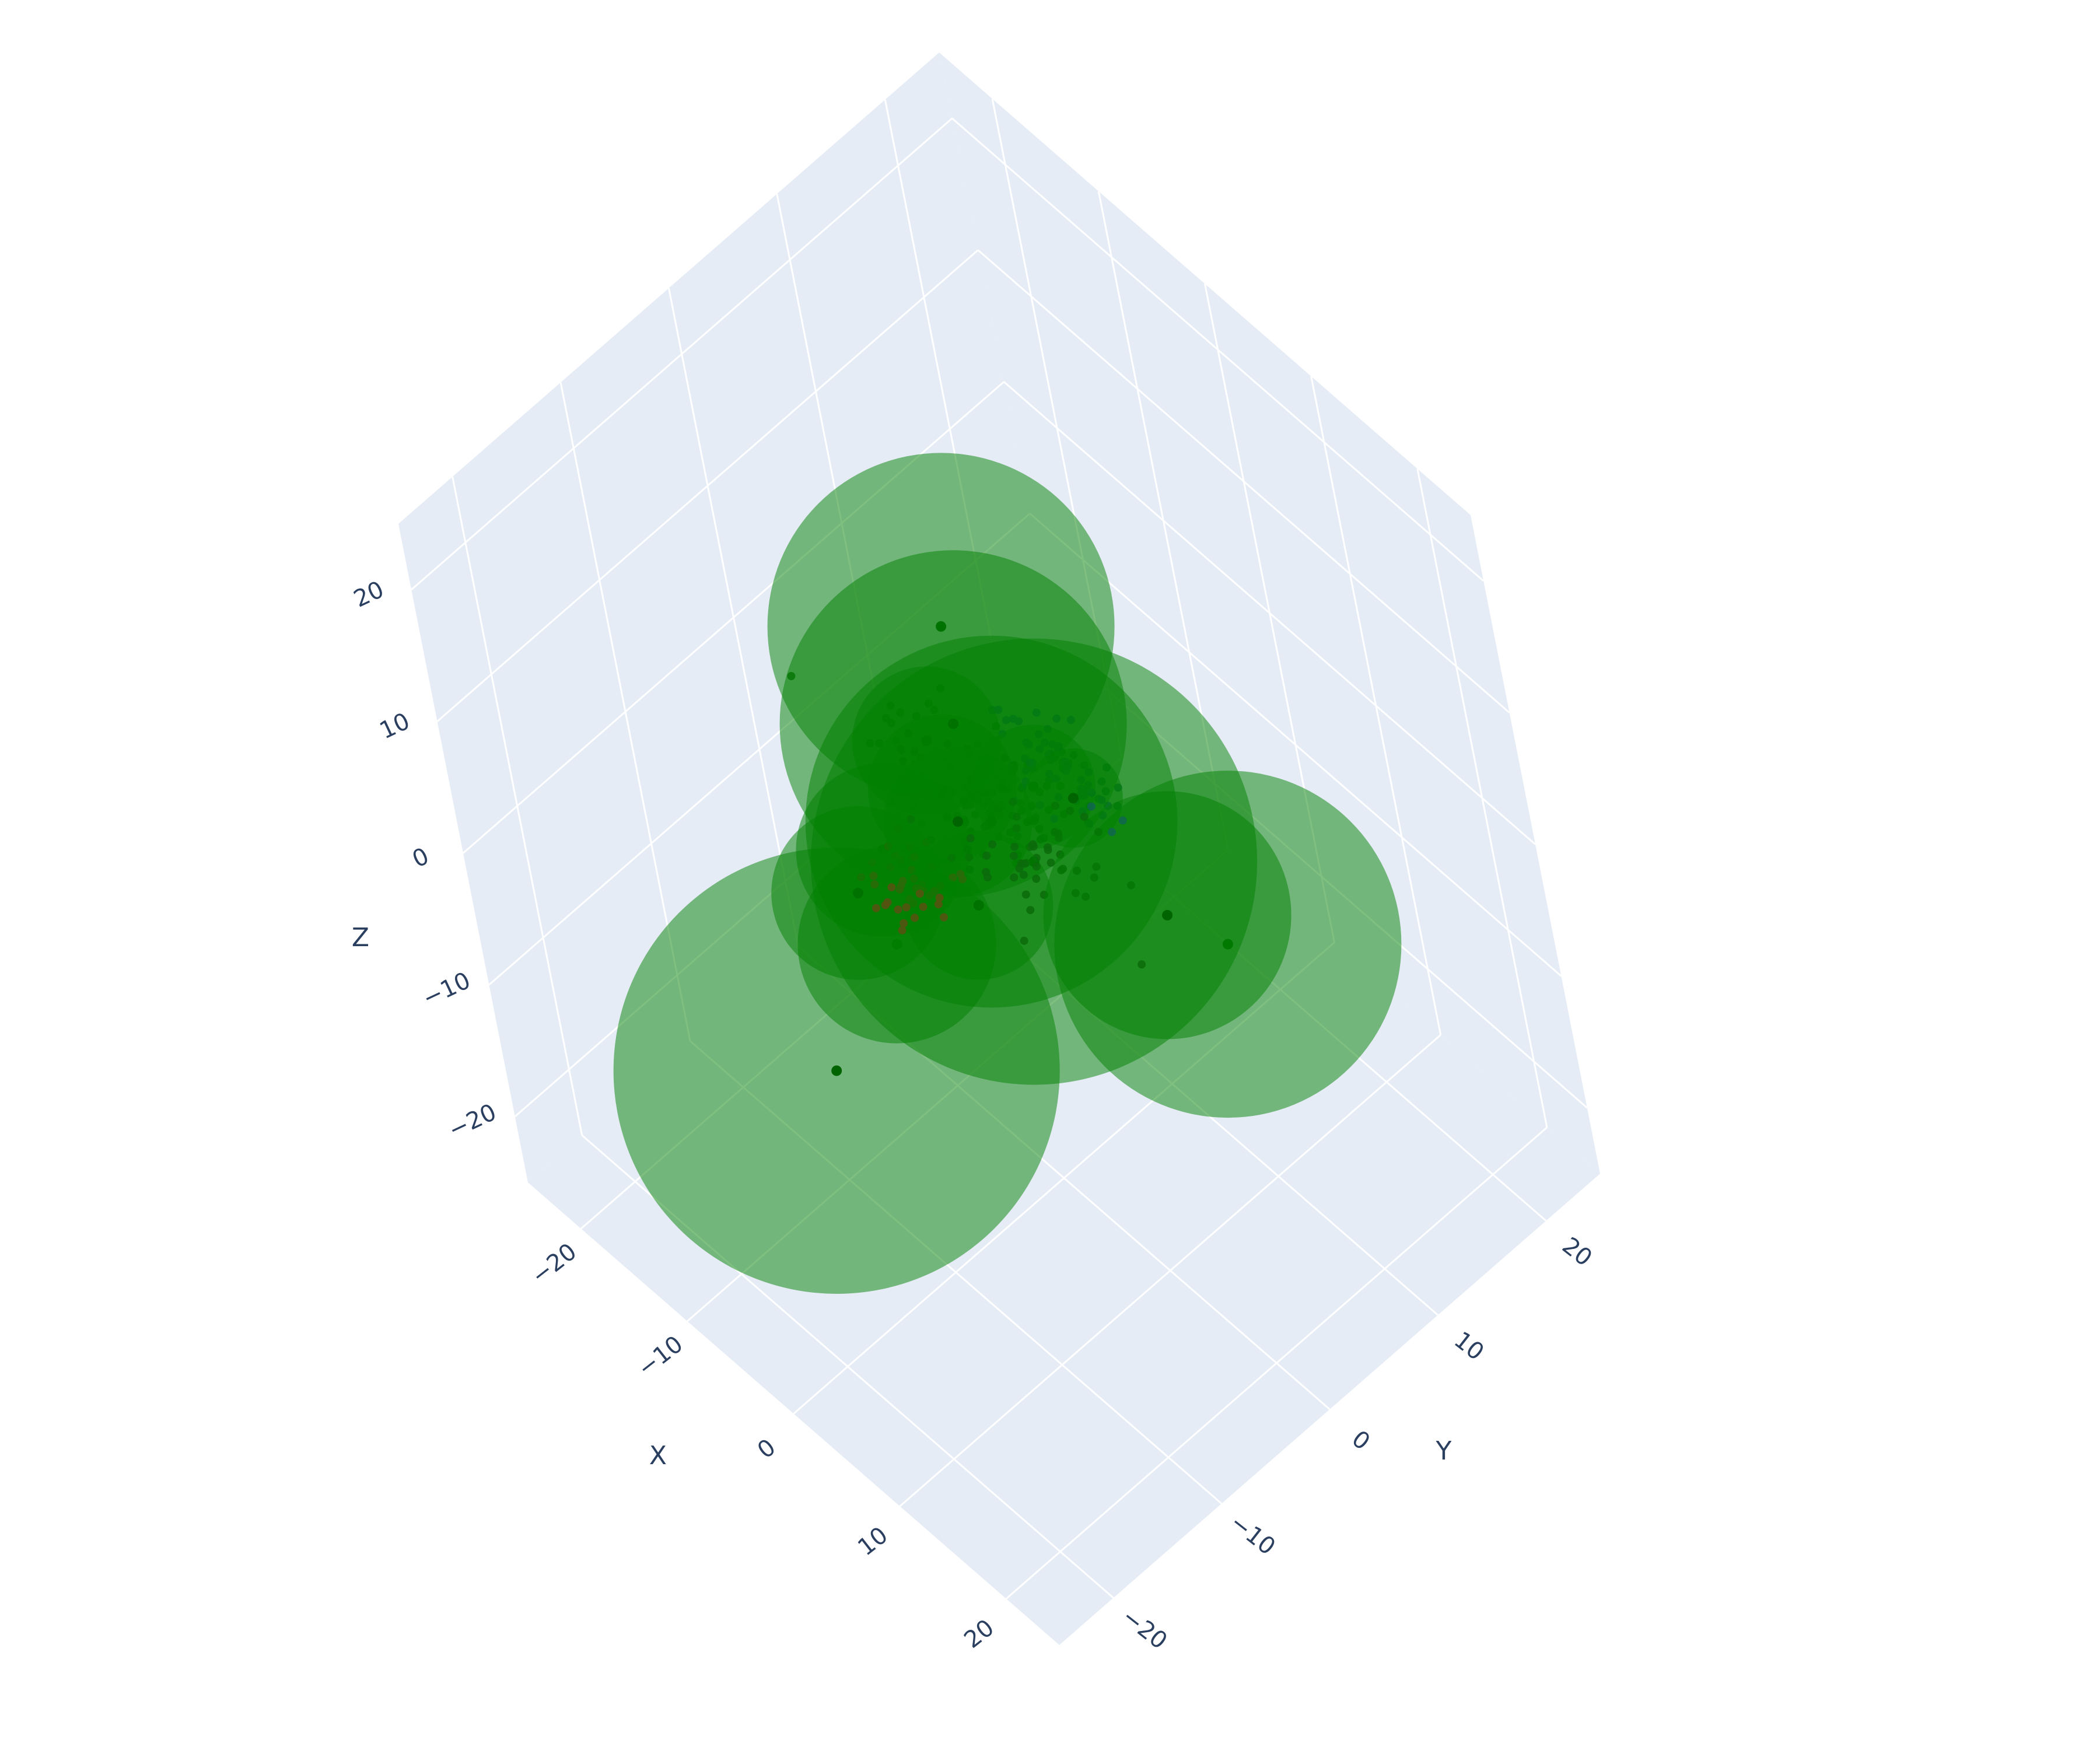 This screenshot has height=1750, width=2100. Describe the element at coordinates (447, 989) in the screenshot. I see `z-tick-label: −10` at that location.